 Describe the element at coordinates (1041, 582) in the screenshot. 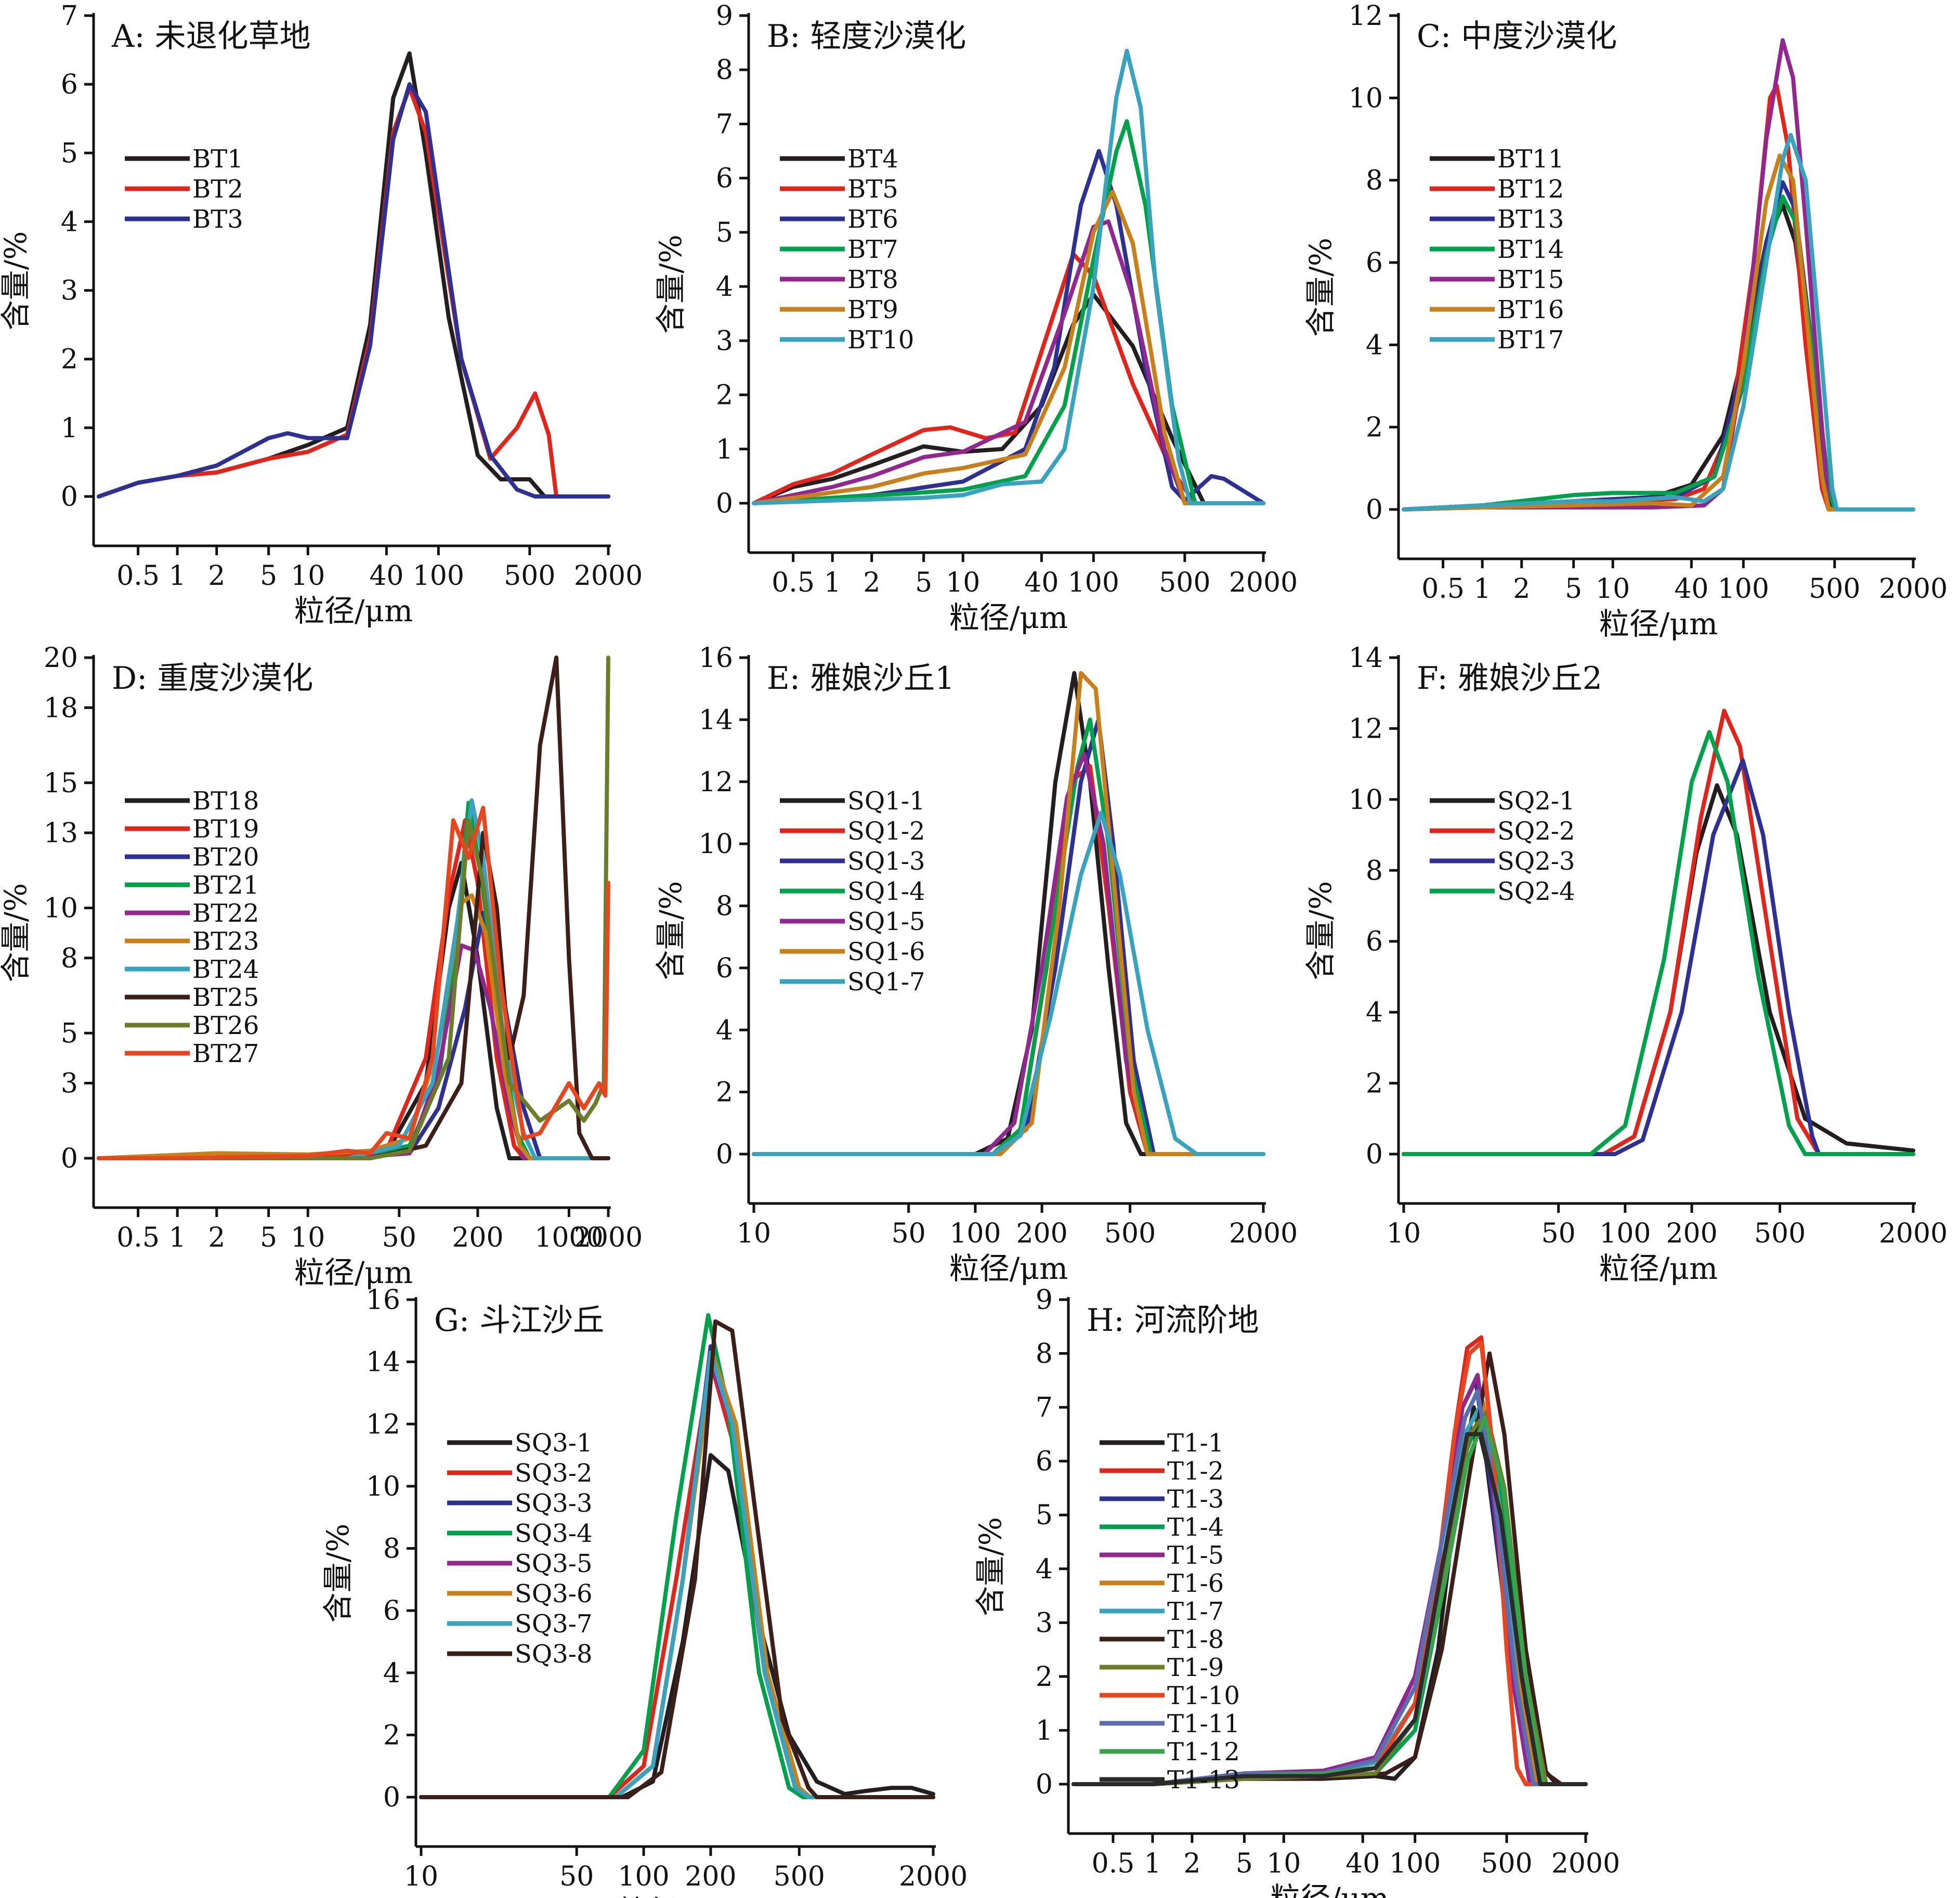

I see `x-tick-label: 40` at that location.